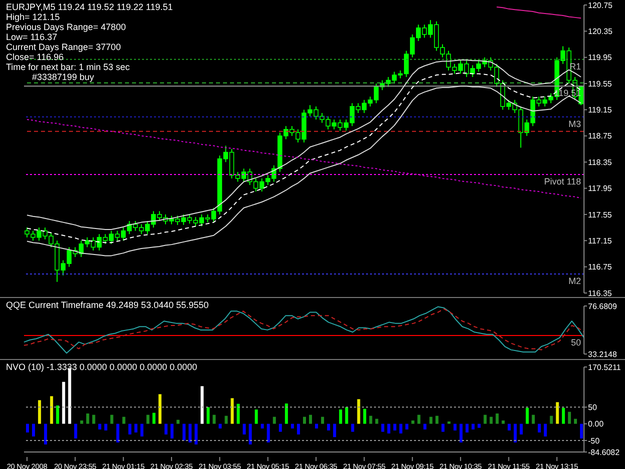 The height and width of the screenshot is (469, 625). What do you see at coordinates (107, 305) in the screenshot?
I see `chart-title: QQE Current Timeframe 49.2489 53.0440 55.9550` at bounding box center [107, 305].